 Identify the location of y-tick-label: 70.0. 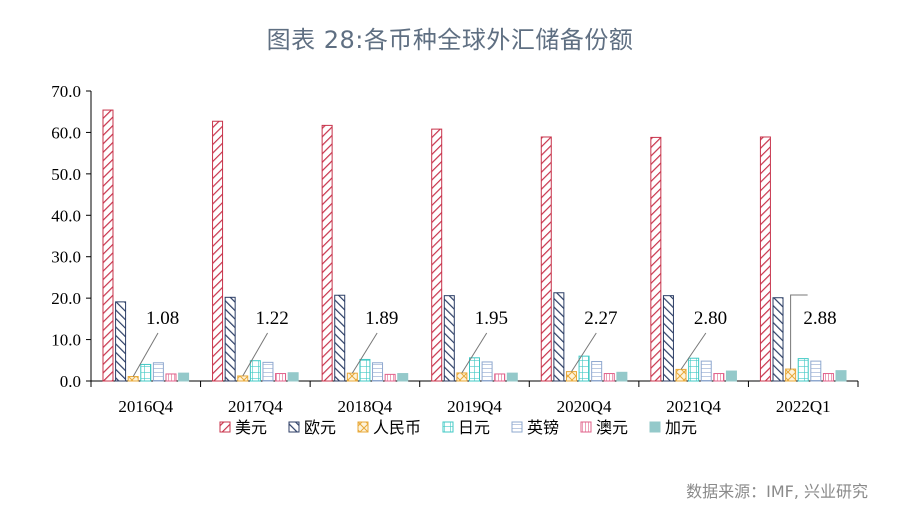
(66, 91).